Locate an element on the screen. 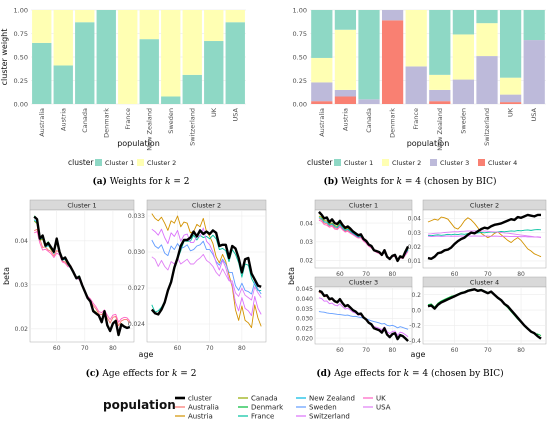 This screenshot has height=433, width=550. y-tick-label: 0.04 is located at coordinates (307, 223).